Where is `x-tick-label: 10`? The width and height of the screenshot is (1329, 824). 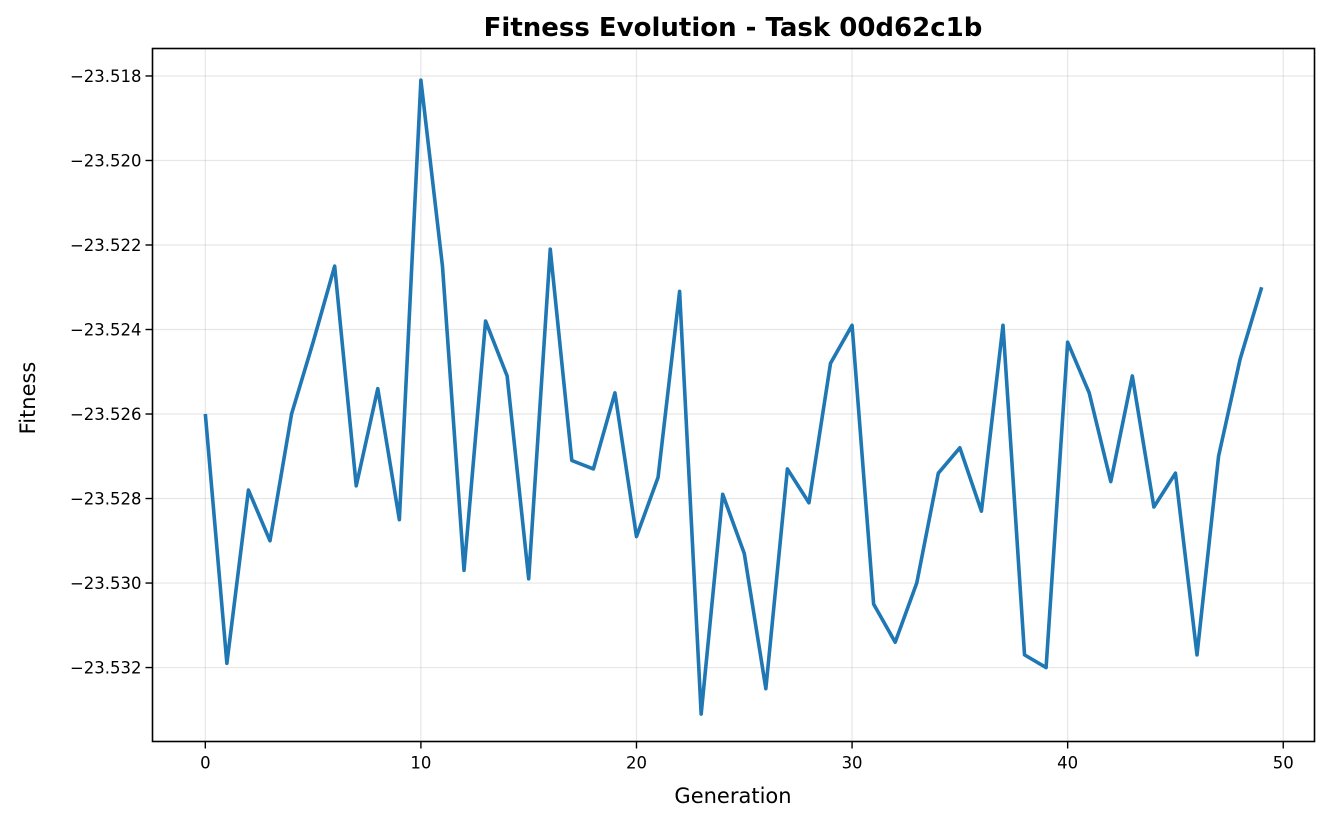 x-tick-label: 10 is located at coordinates (420, 763).